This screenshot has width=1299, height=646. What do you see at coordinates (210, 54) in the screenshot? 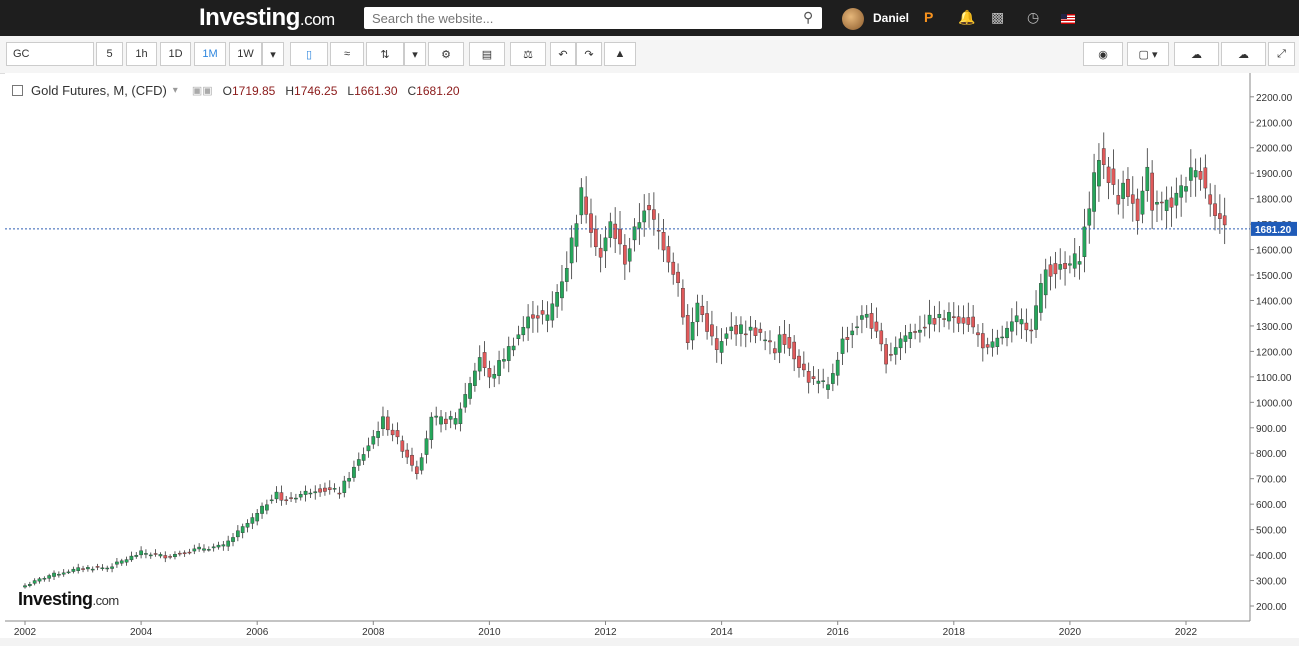
I see `interval-1m: 1M` at bounding box center [210, 54].